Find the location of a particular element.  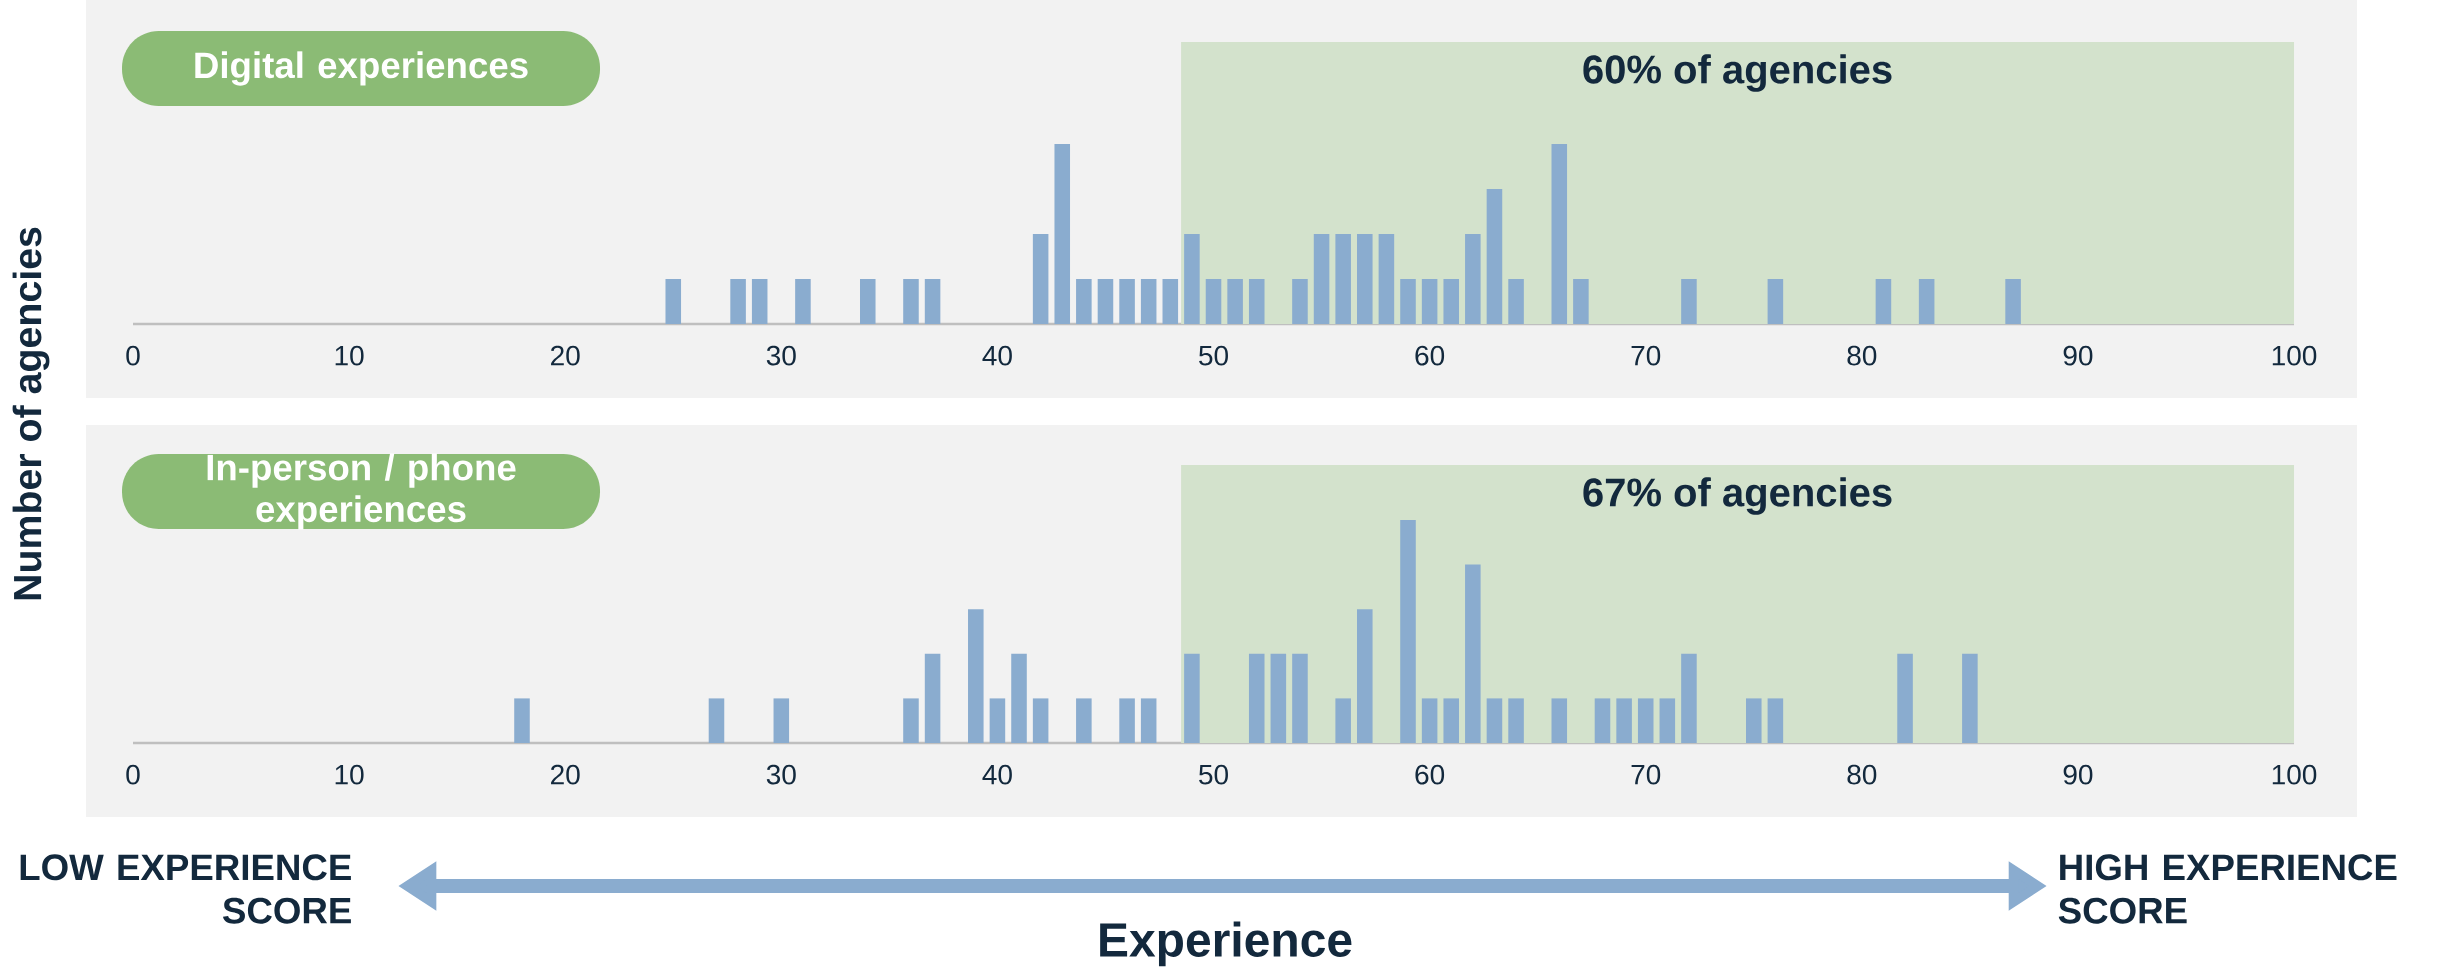

text: HIGH EXPERIENCE SCORE is located at coordinates (2227, 889).